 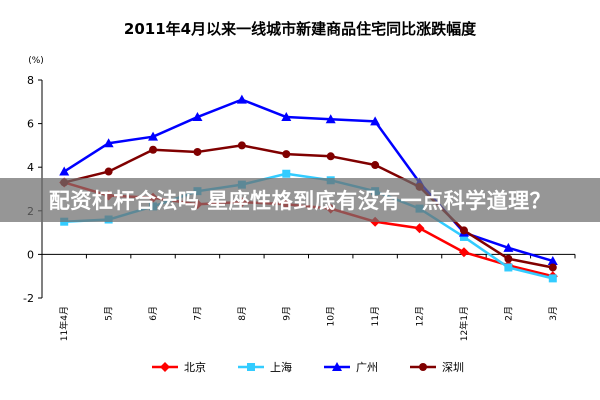 I want to click on x-tick-label: 12年1月, so click(x=464, y=323).